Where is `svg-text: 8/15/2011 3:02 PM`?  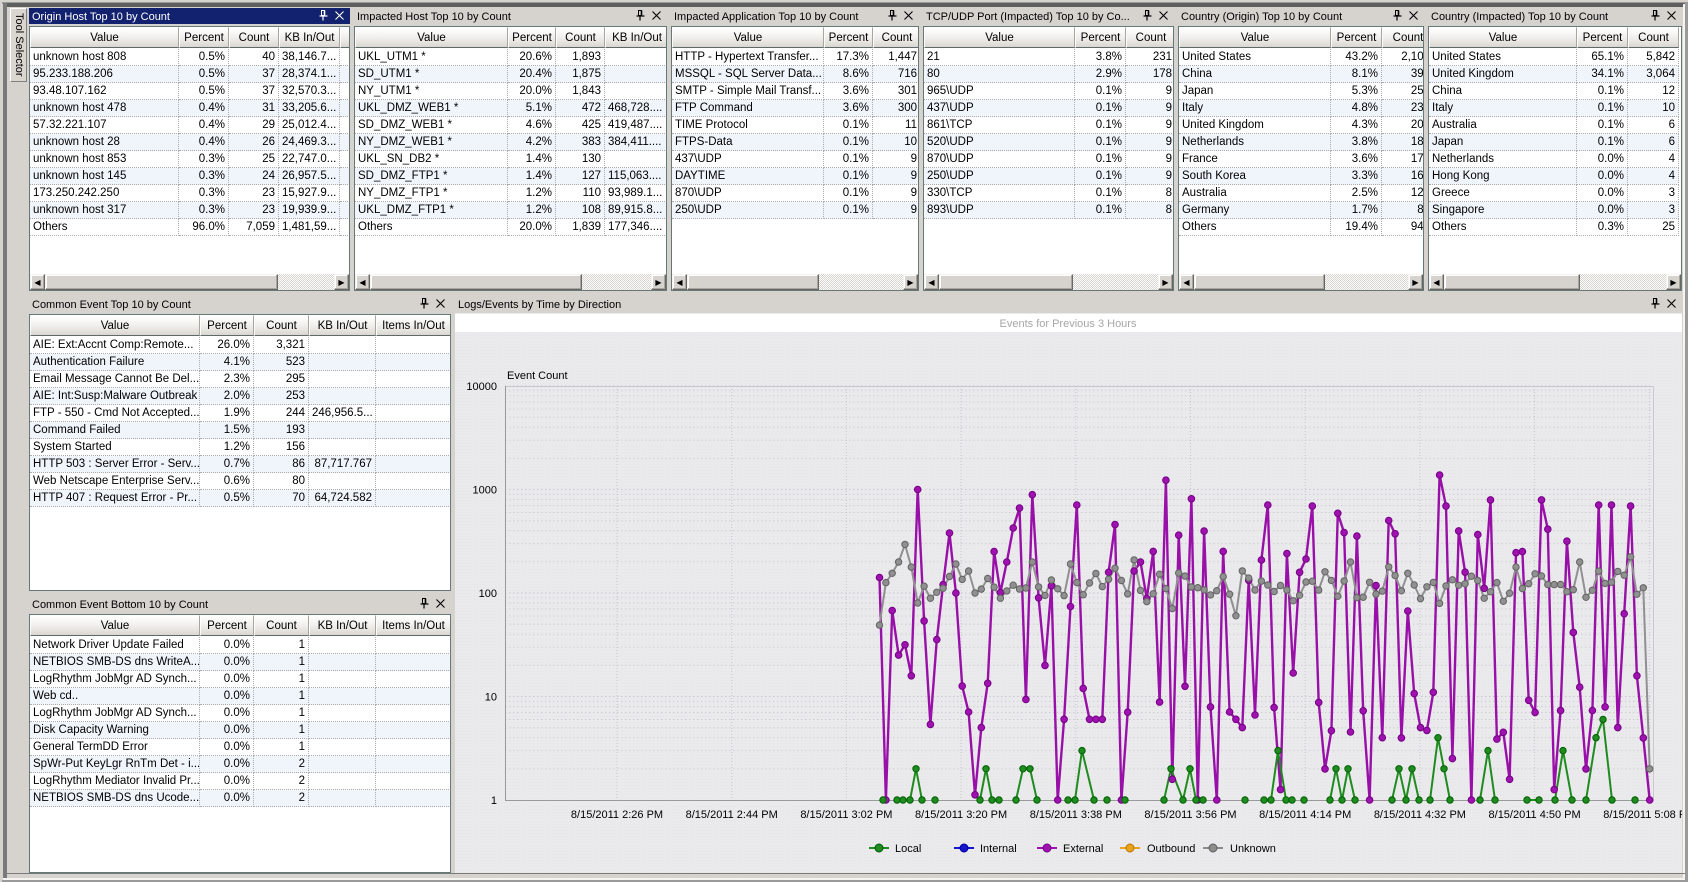 svg-text: 8/15/2011 3:02 PM is located at coordinates (846, 815).